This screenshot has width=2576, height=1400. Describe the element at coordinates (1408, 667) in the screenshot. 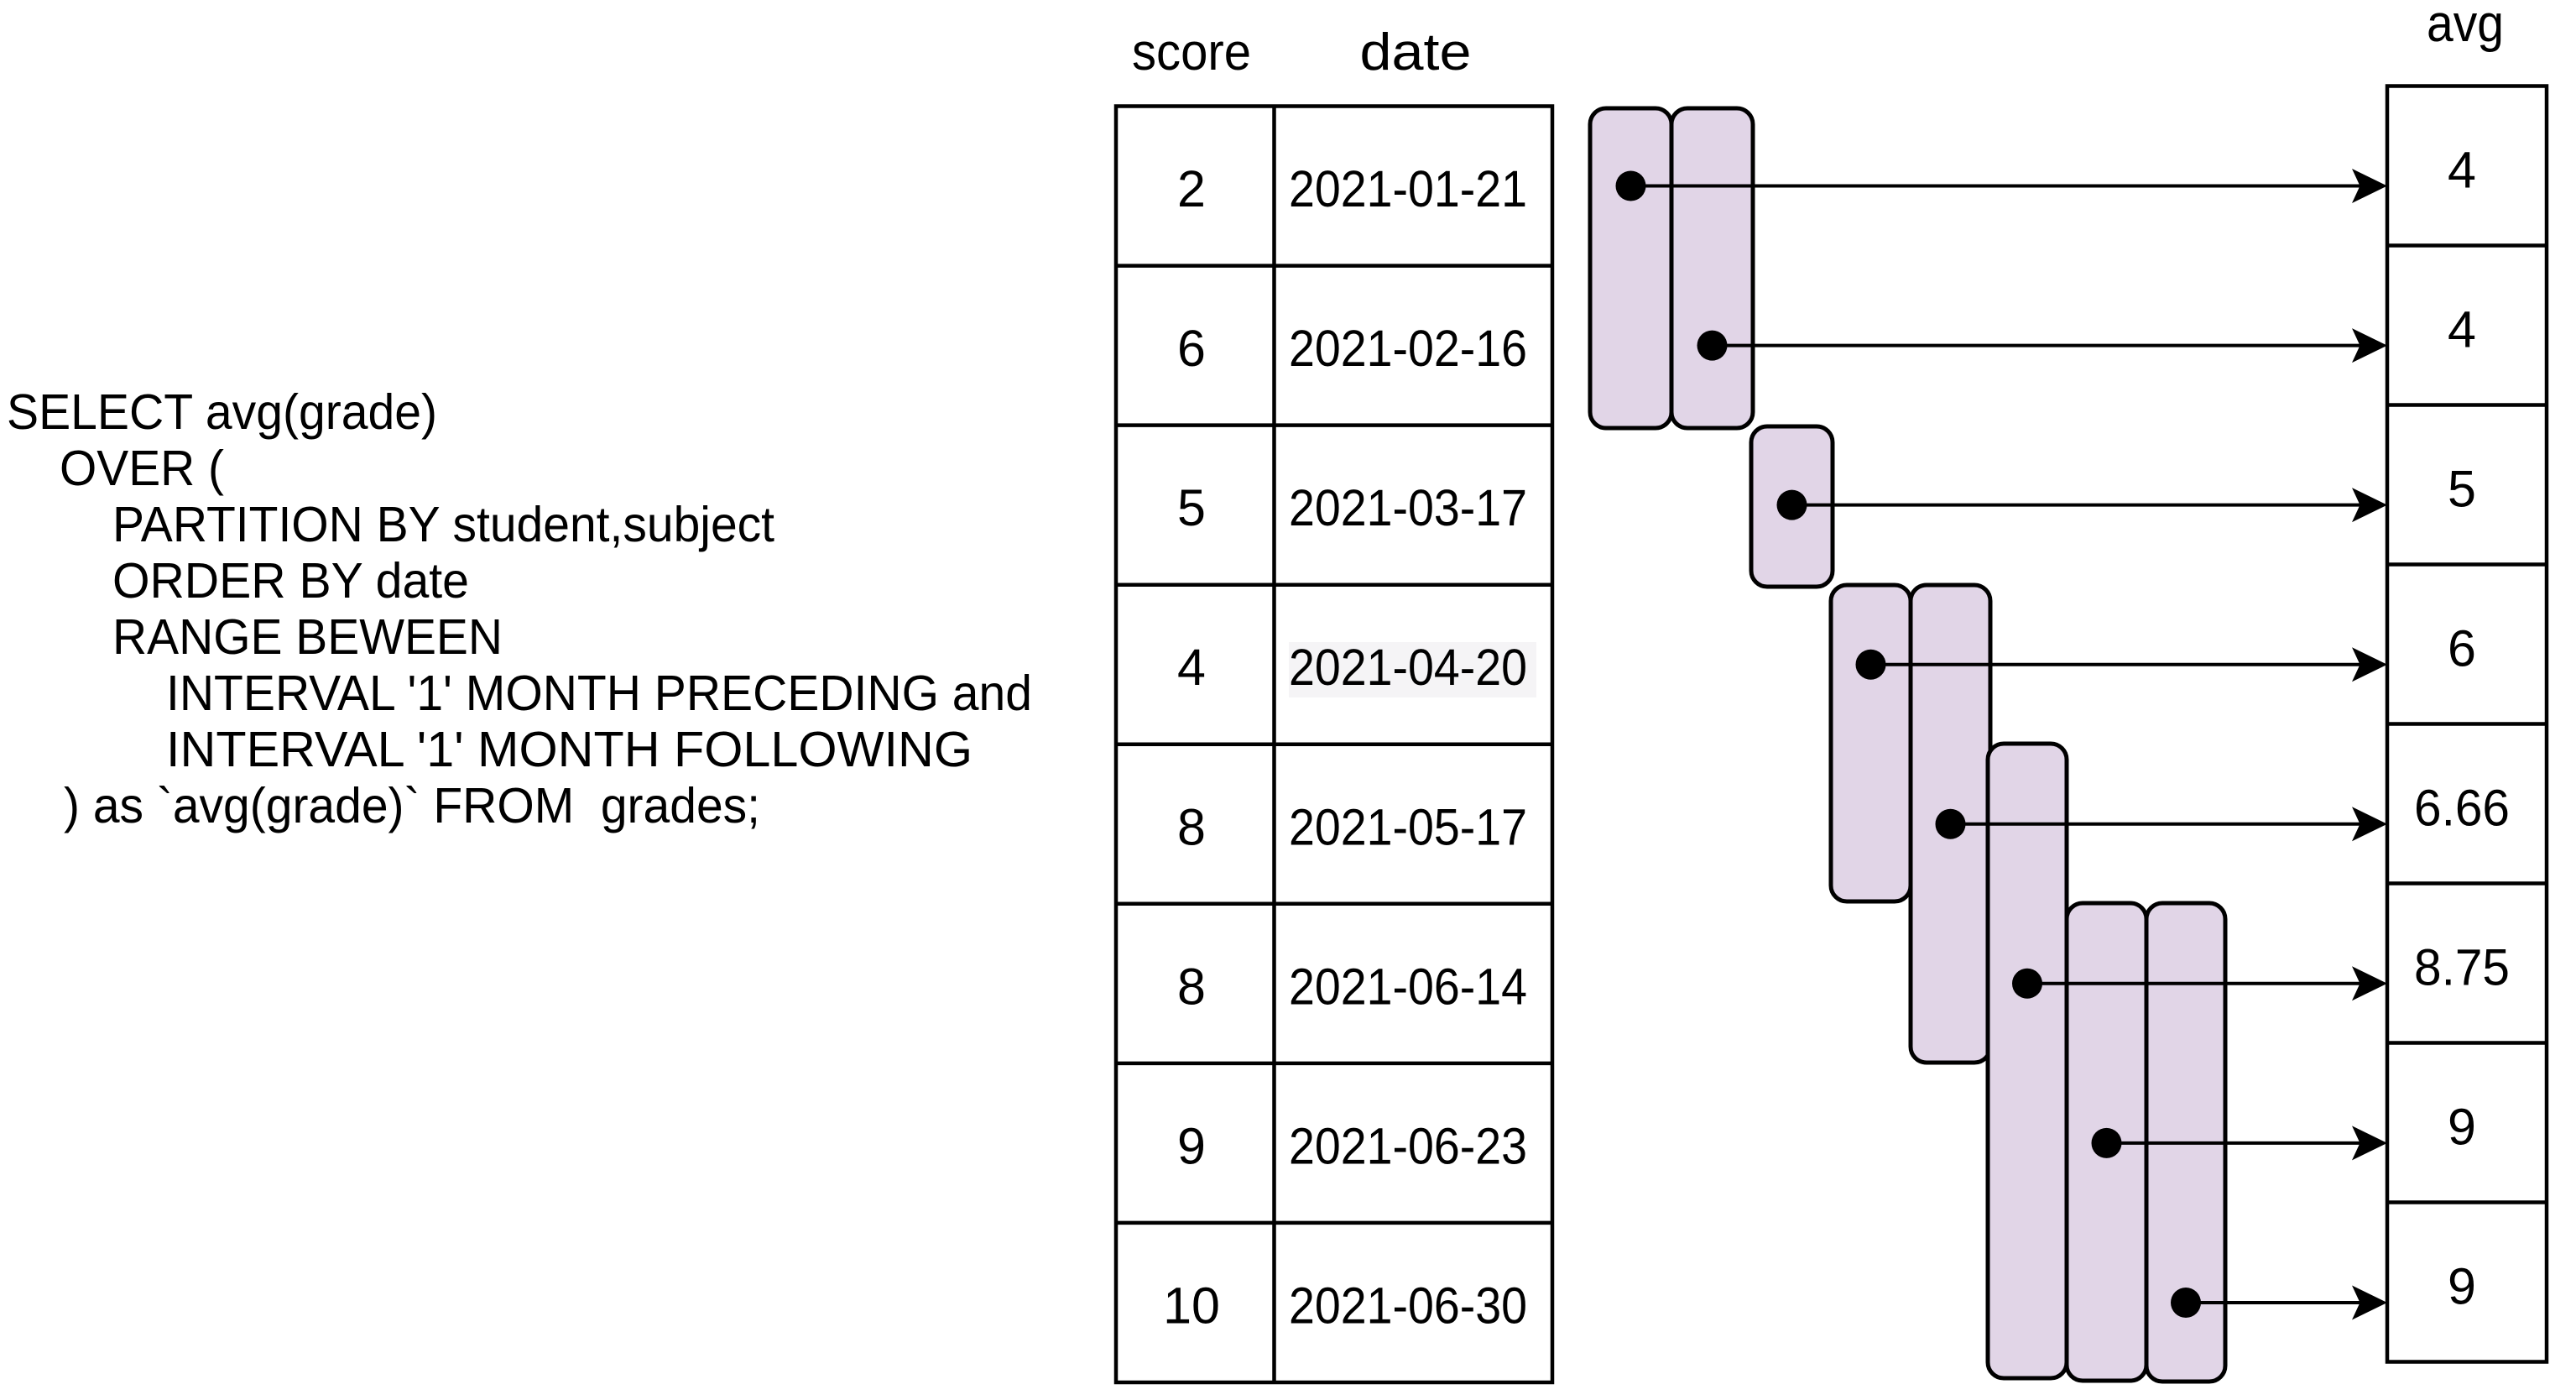

I see `svg-text: 2021-04-20` at that location.